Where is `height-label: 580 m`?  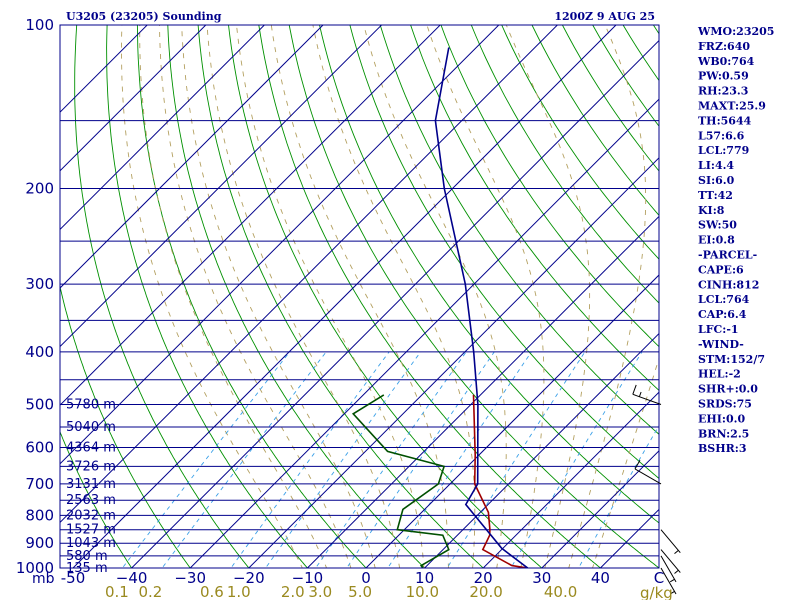 height-label: 580 m is located at coordinates (87, 556).